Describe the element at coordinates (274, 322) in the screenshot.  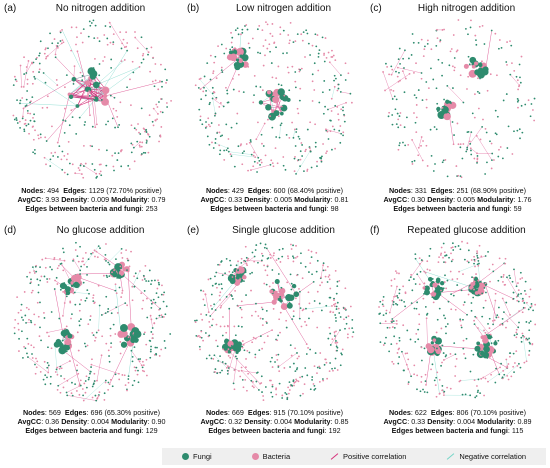
I see `network-graph` at that location.